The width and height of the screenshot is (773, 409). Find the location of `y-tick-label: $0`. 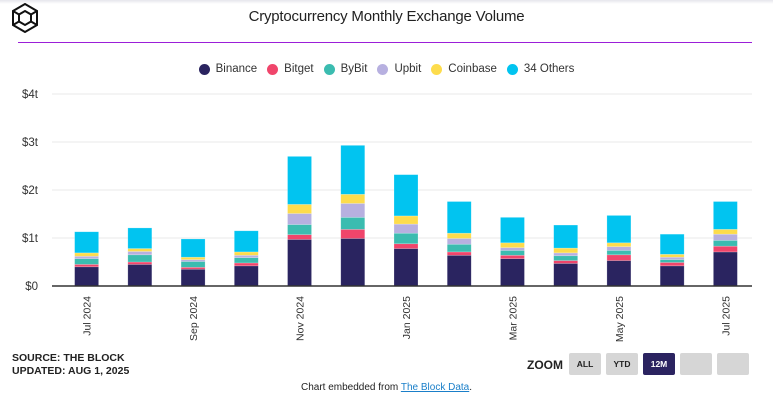

y-tick-label: $0 is located at coordinates (31, 287).